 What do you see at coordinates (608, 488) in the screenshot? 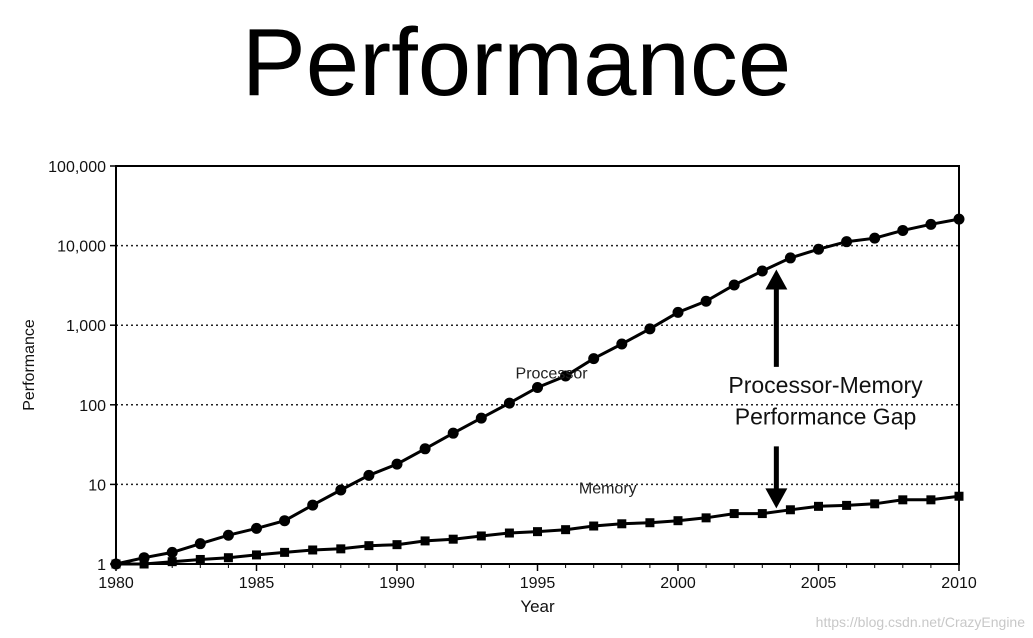
I see `memory-series-label: Memory` at bounding box center [608, 488].